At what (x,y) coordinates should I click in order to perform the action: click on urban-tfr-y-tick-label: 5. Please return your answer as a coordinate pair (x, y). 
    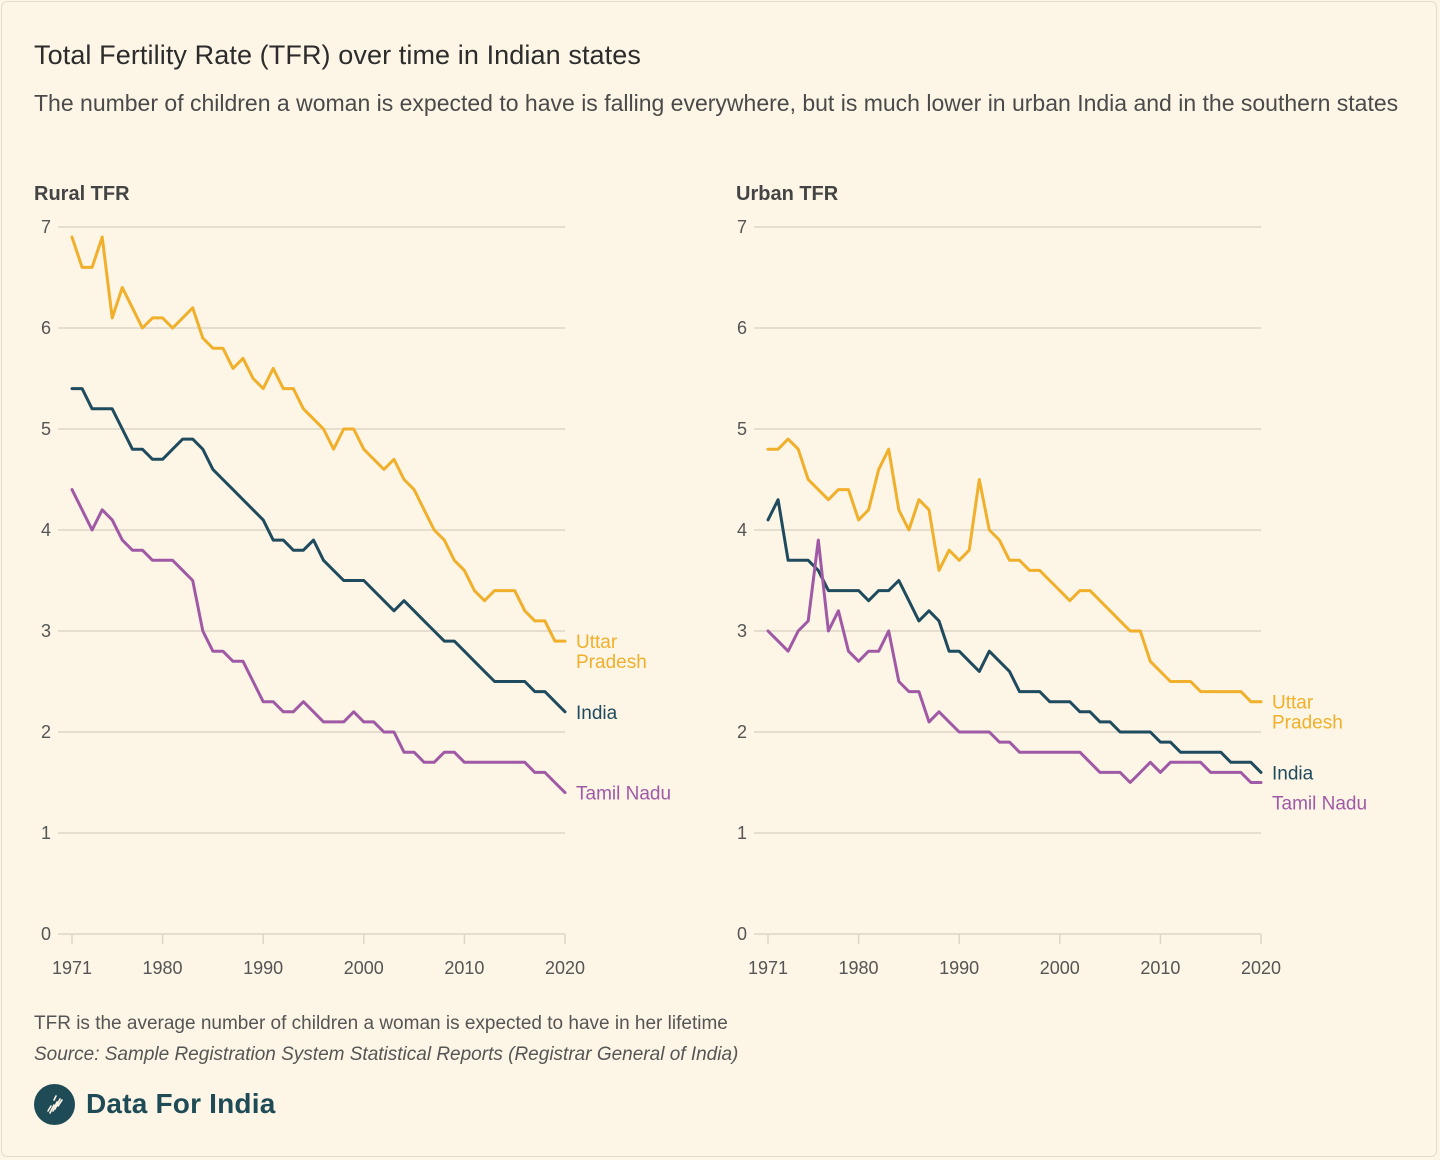
    Looking at the image, I should click on (742, 429).